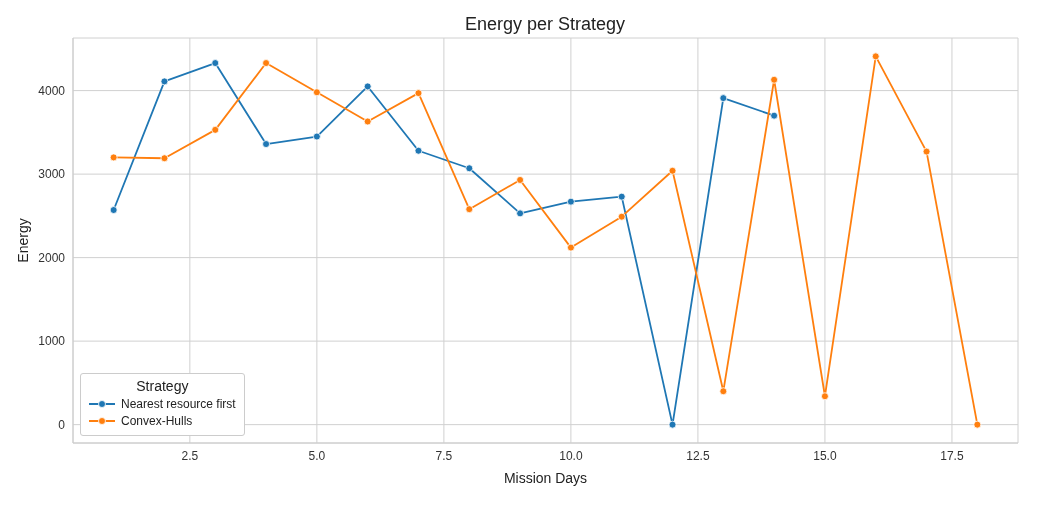 This screenshot has height=513, width=1038. I want to click on x-axis-title: Mission Days, so click(545, 478).